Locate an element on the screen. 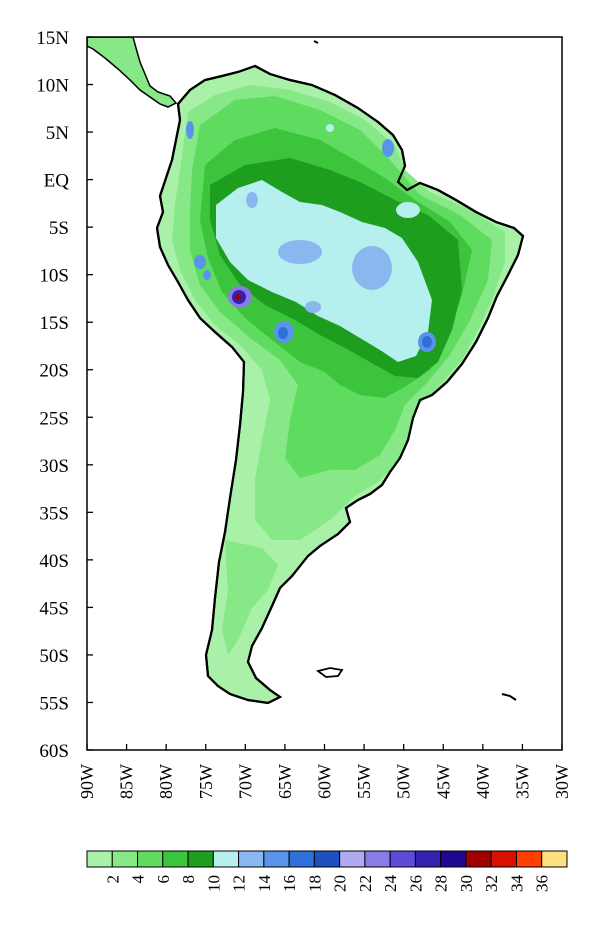  lat-label: 35S is located at coordinates (54, 513).